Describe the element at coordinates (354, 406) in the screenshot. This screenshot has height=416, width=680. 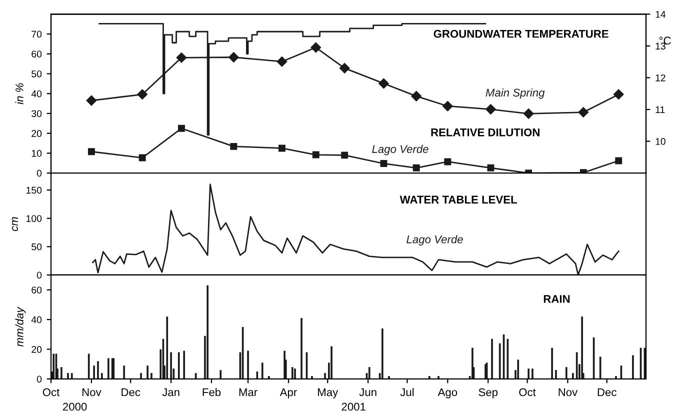
I see `text: 2001` at that location.